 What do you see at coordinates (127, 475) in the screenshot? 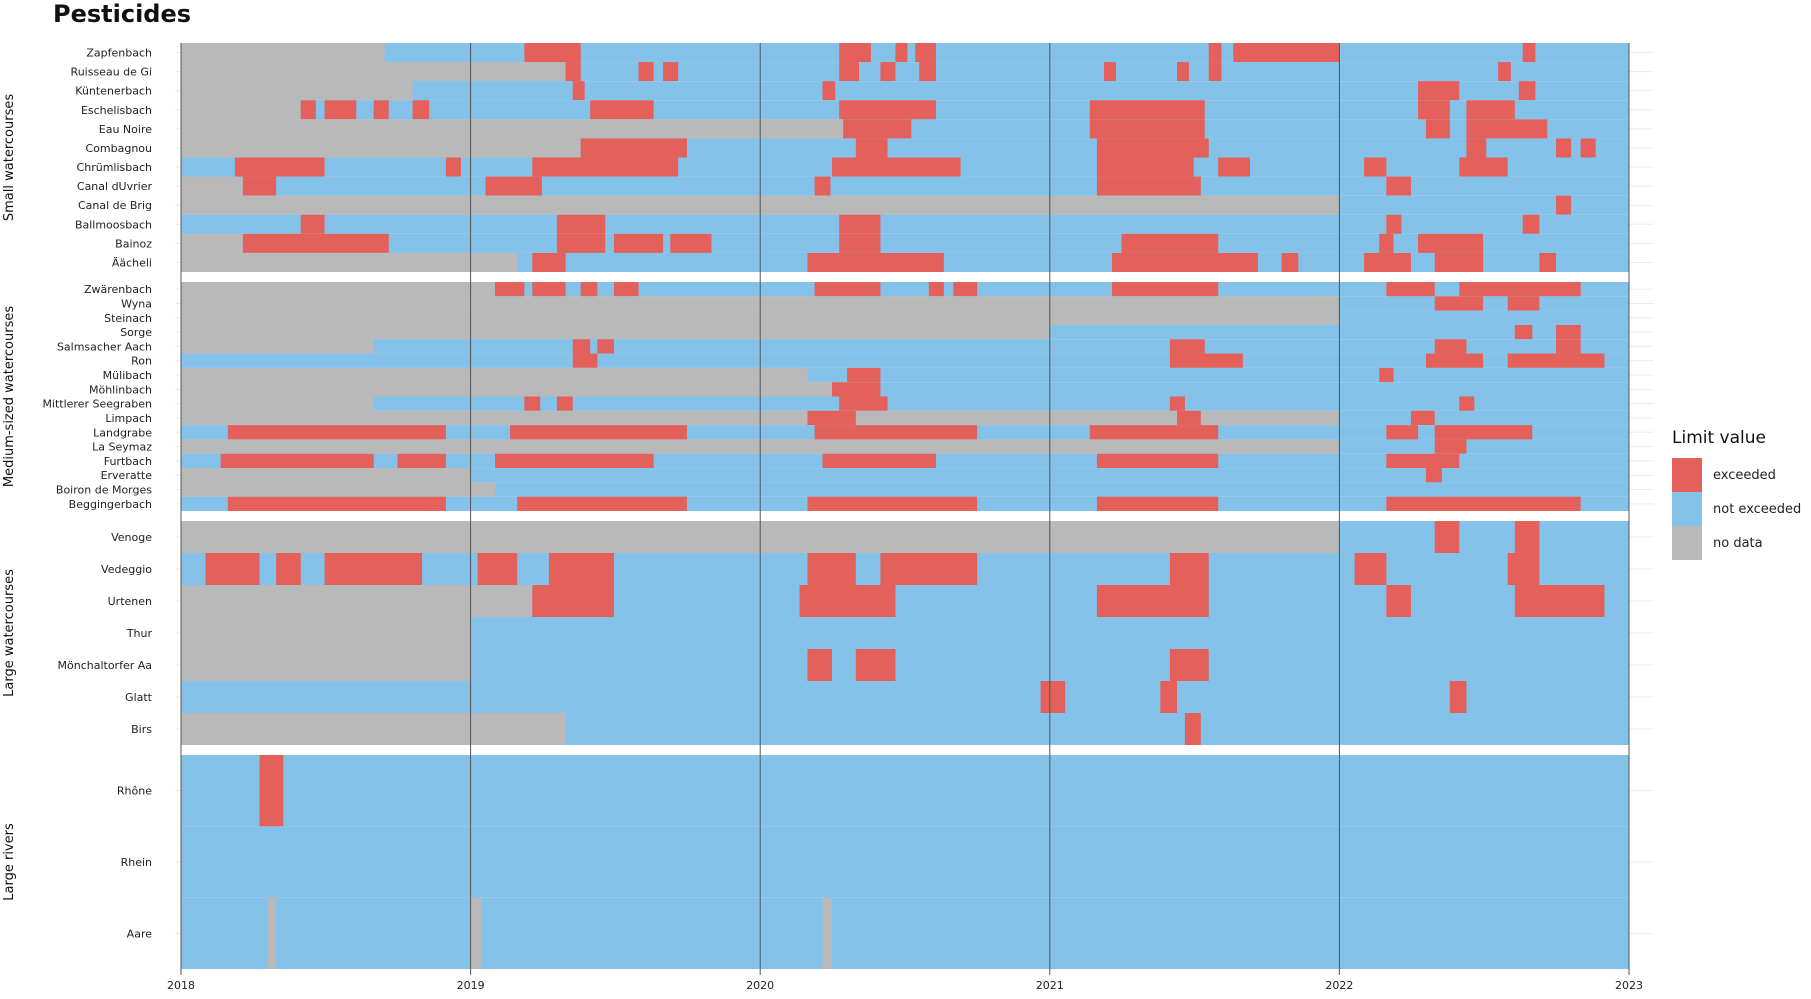
I see `row-label-erveratte: Erveratte` at bounding box center [127, 475].